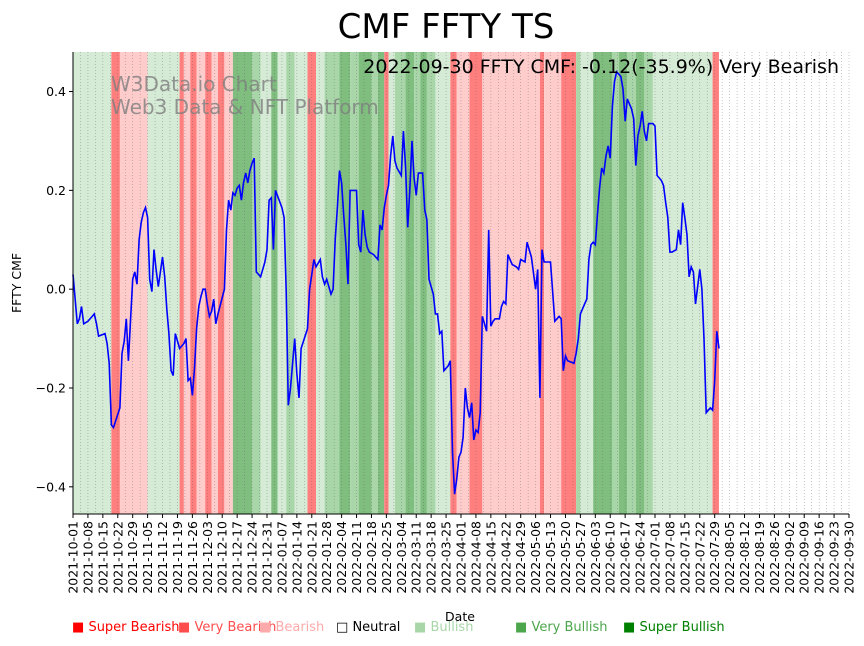 The height and width of the screenshot is (646, 864). What do you see at coordinates (54, 289) in the screenshot?
I see `y-ticks: −0.4 −0.2 0.0 0.2 0.4` at bounding box center [54, 289].